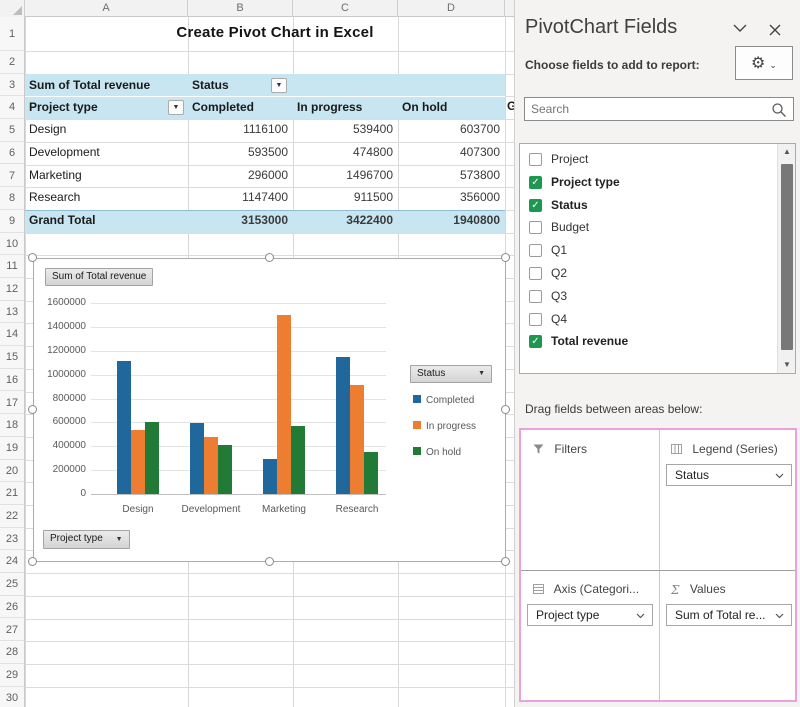 The width and height of the screenshot is (800, 707). Describe the element at coordinates (240, 8) in the screenshot. I see `column-header-B: B` at that location.